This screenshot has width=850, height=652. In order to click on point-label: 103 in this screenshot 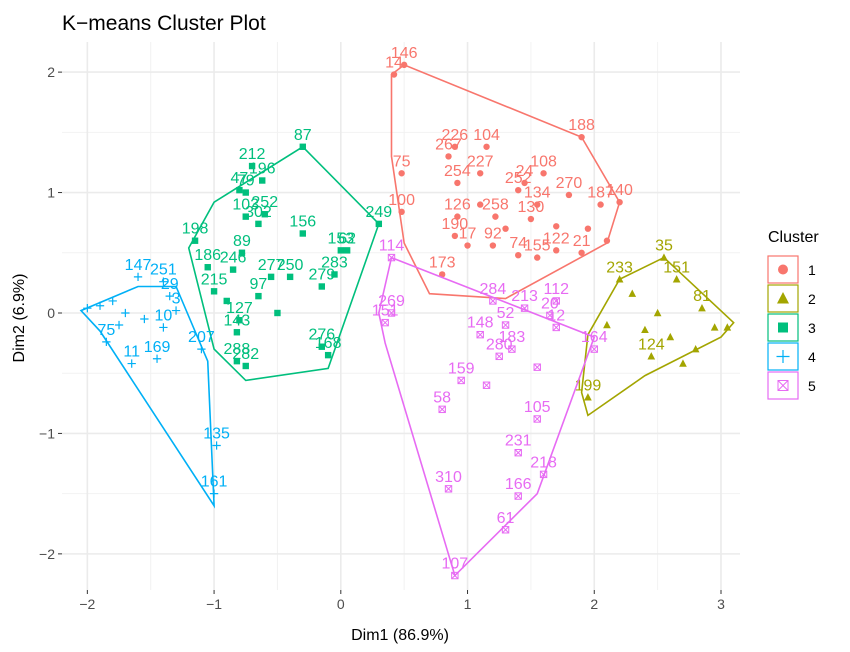, I will do `click(245, 205)`.